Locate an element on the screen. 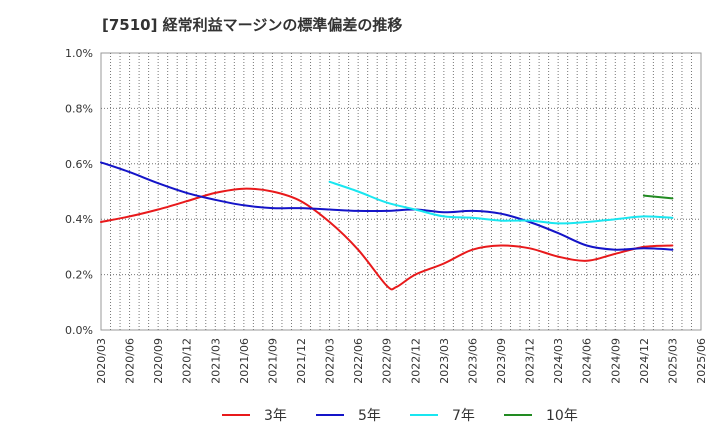  legend-item: 3年 is located at coordinates (254, 415).